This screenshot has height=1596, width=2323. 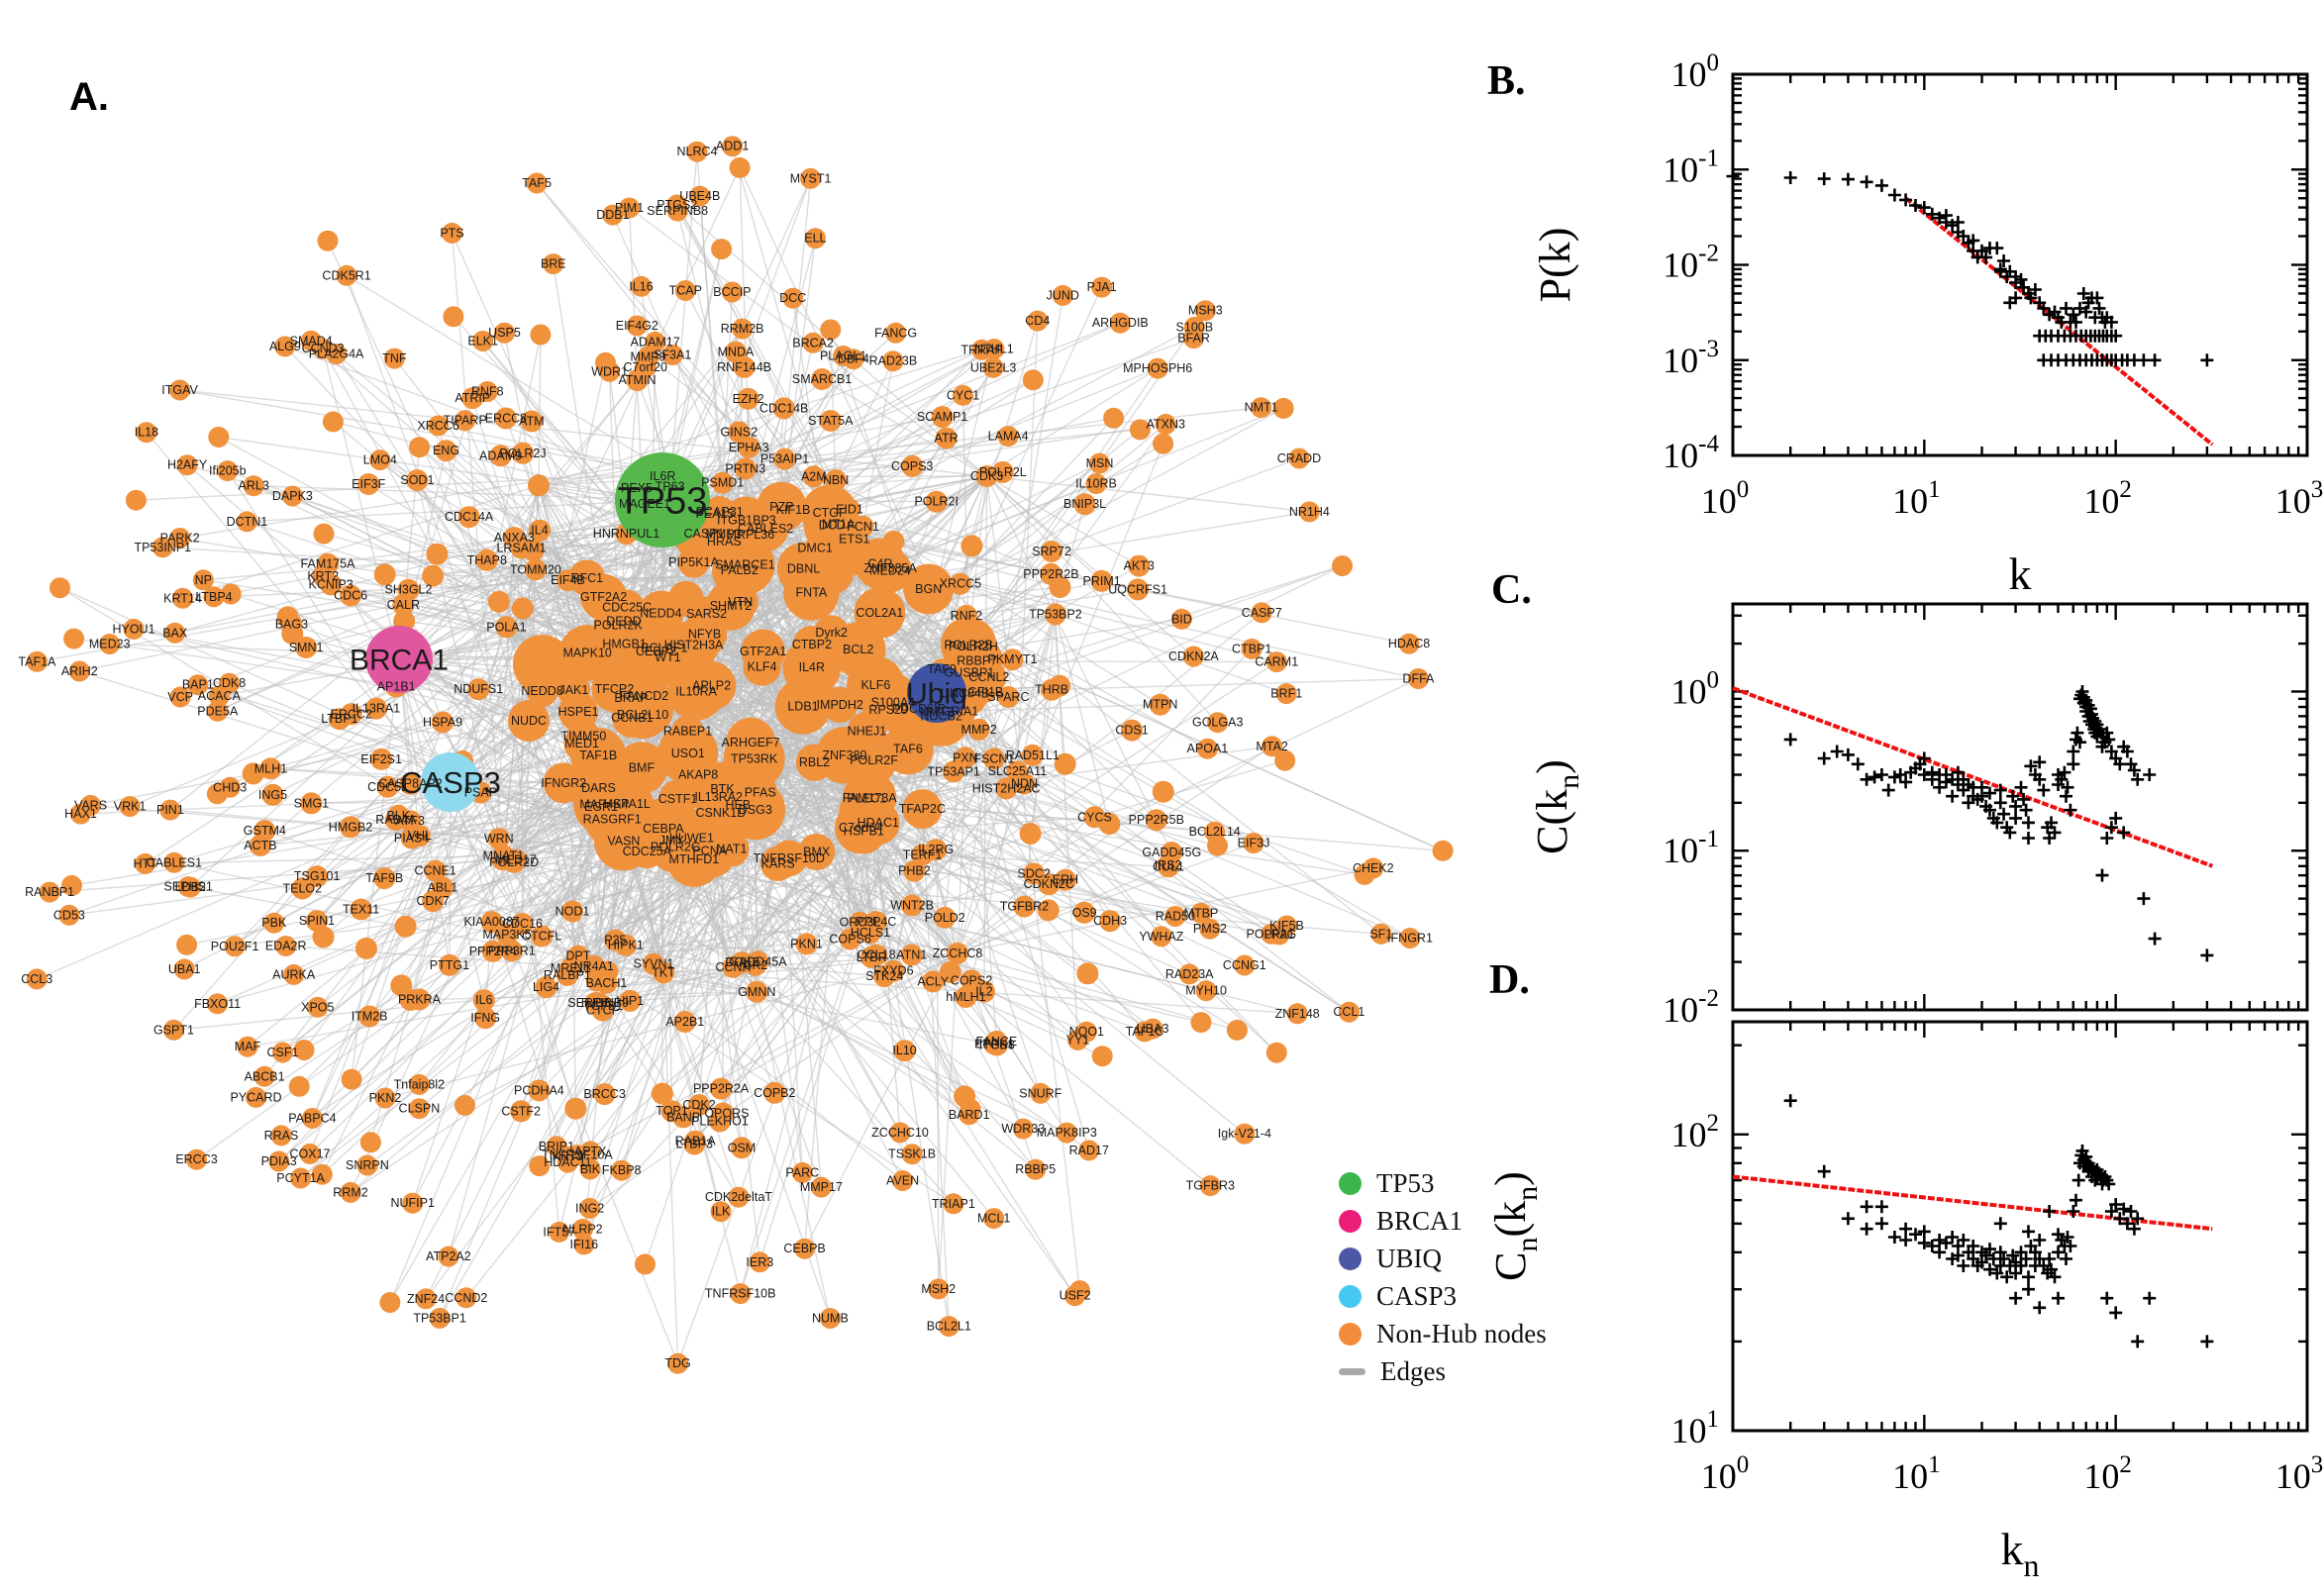 I want to click on node-label: NHEJ1, so click(x=868, y=732).